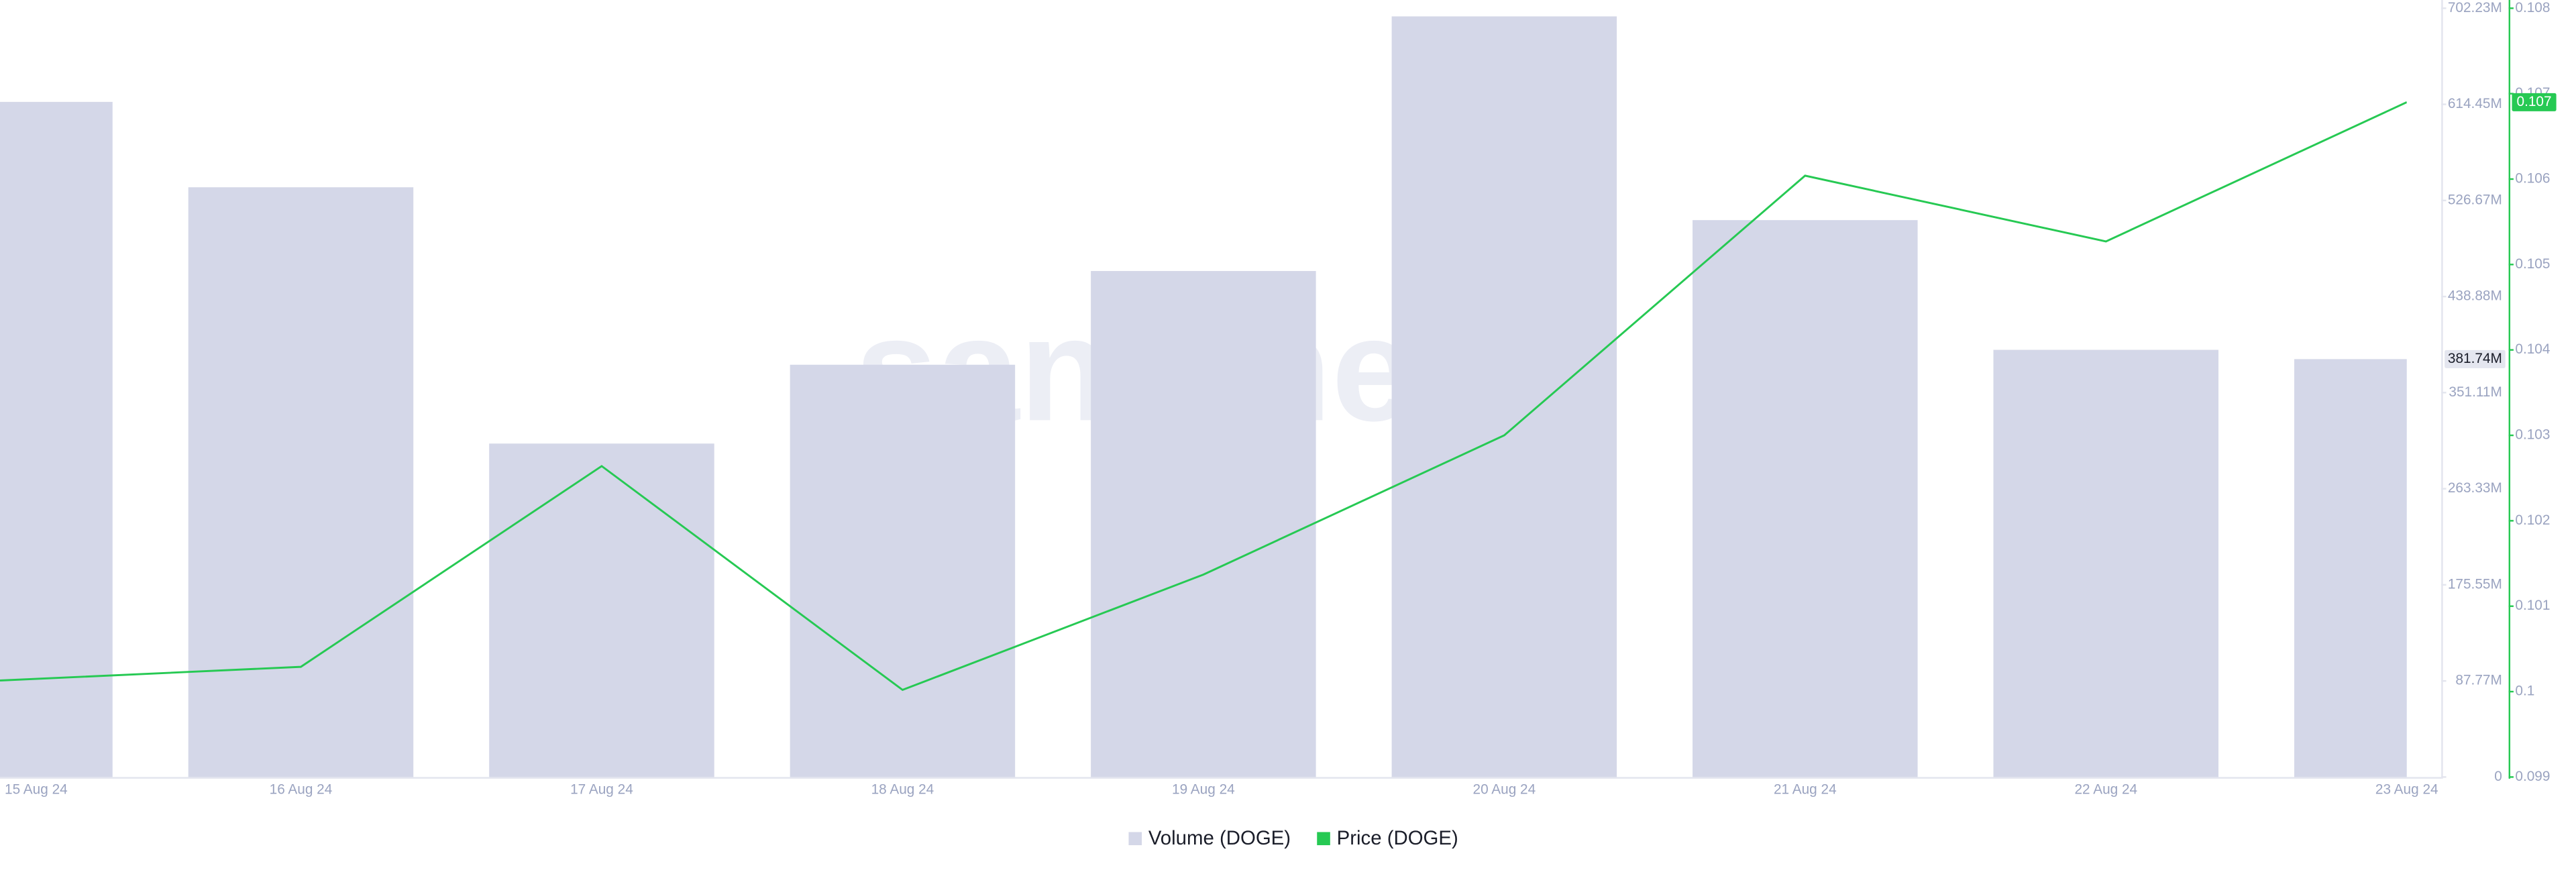  What do you see at coordinates (2532, 605) in the screenshot?
I see `y2-tick-label: 0.101` at bounding box center [2532, 605].